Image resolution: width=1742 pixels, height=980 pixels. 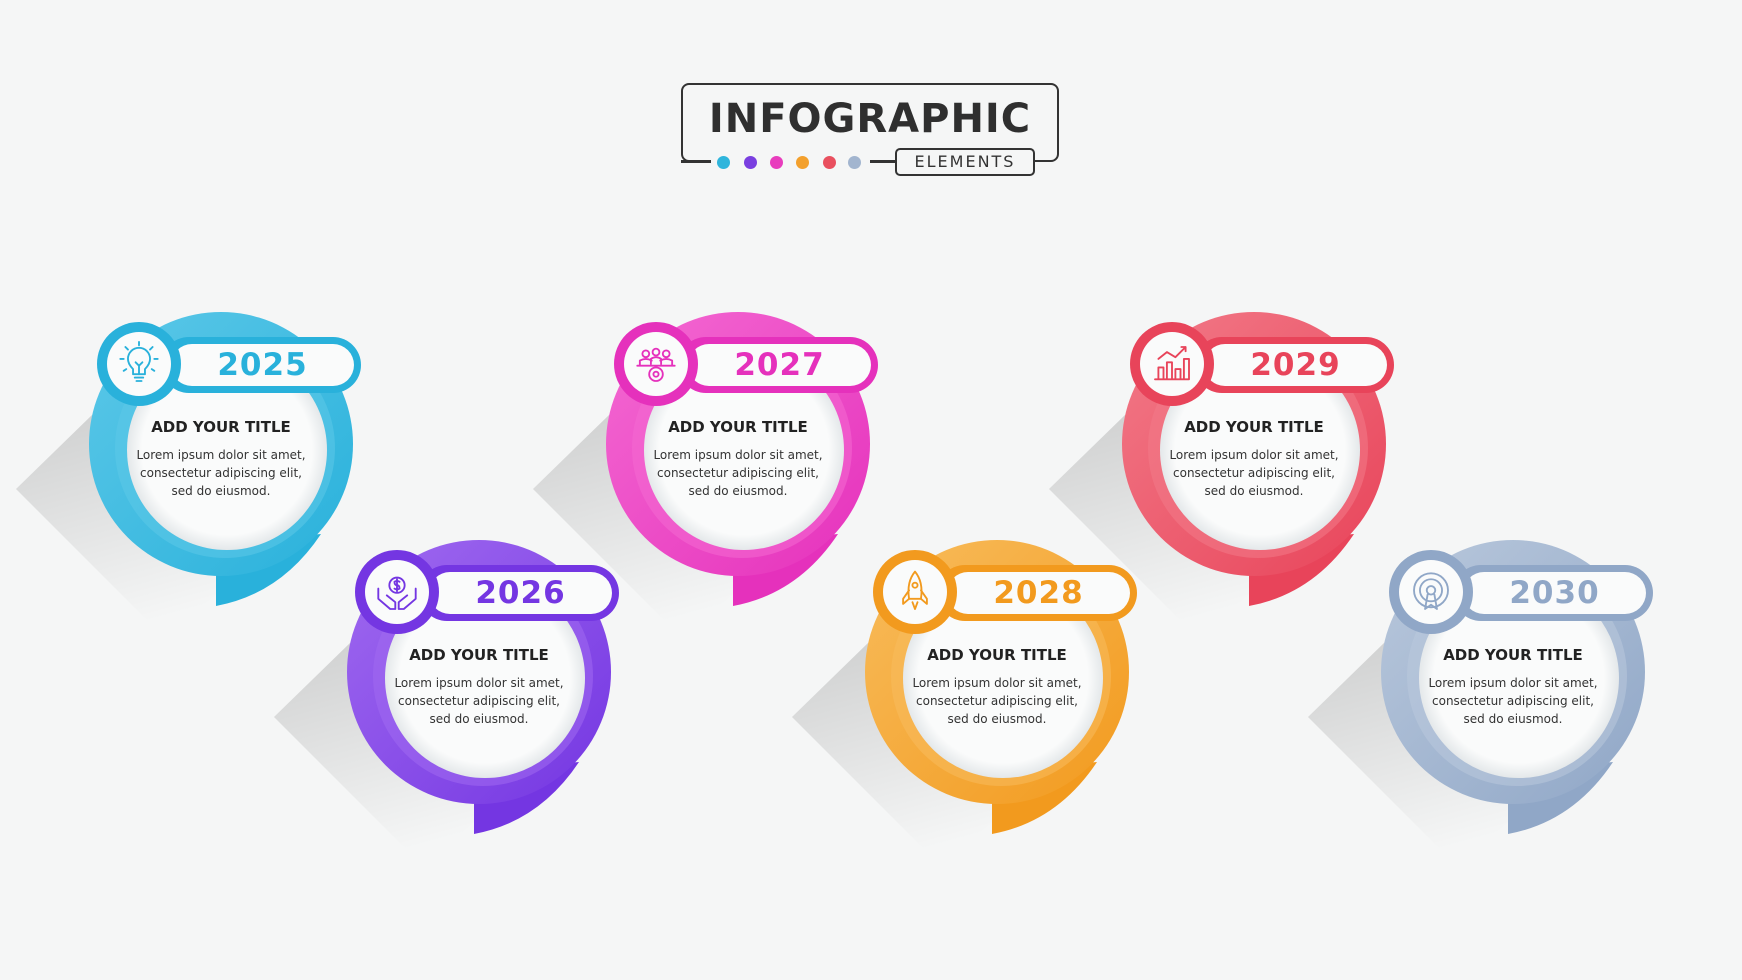 I want to click on year-label: 2025, so click(x=262, y=365).